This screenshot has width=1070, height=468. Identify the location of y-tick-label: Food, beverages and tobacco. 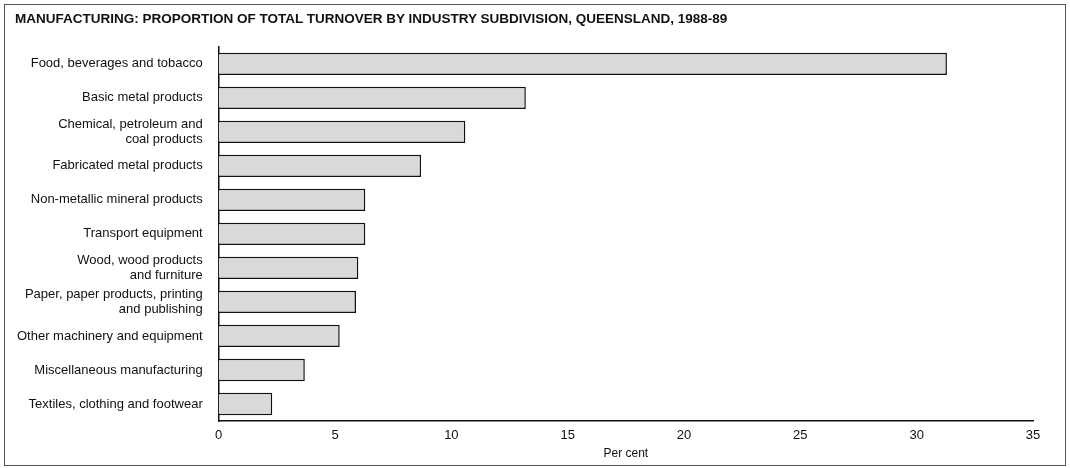
(116, 63).